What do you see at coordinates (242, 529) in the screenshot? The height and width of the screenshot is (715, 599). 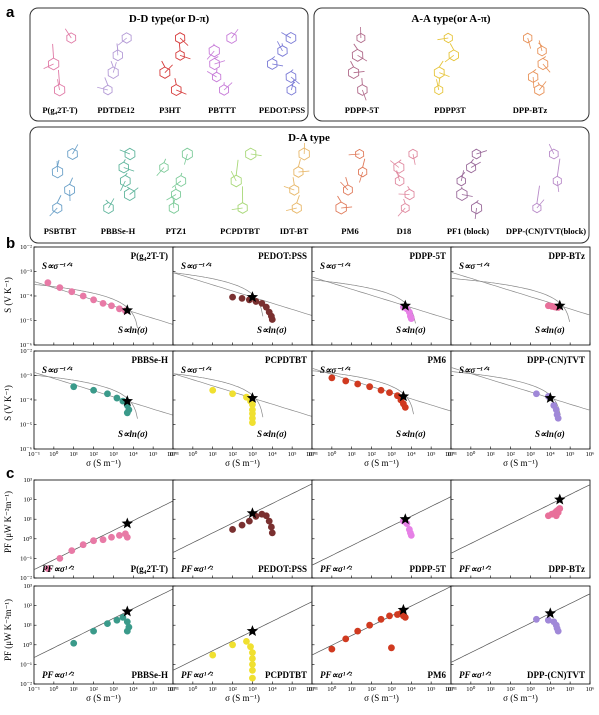 I see `subplot-frame` at bounding box center [242, 529].